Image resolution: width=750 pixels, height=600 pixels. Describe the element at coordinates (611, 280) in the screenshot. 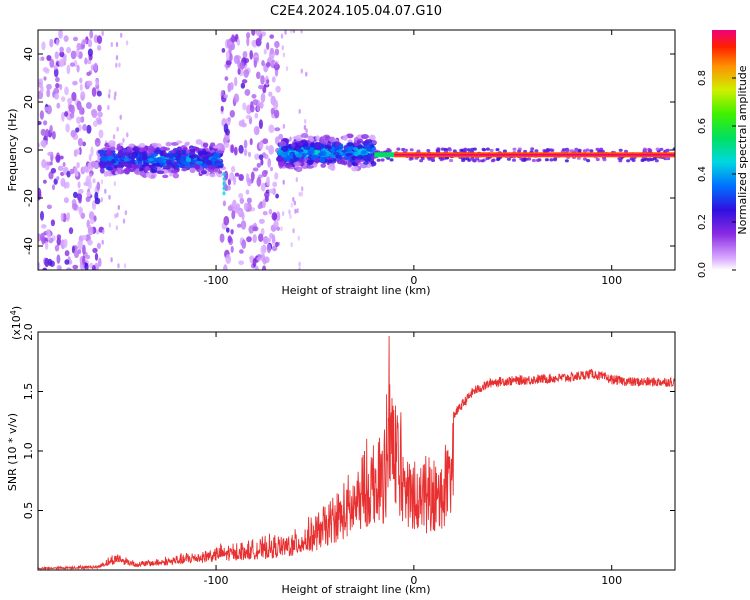

I see `x-tick-label: 100` at that location.